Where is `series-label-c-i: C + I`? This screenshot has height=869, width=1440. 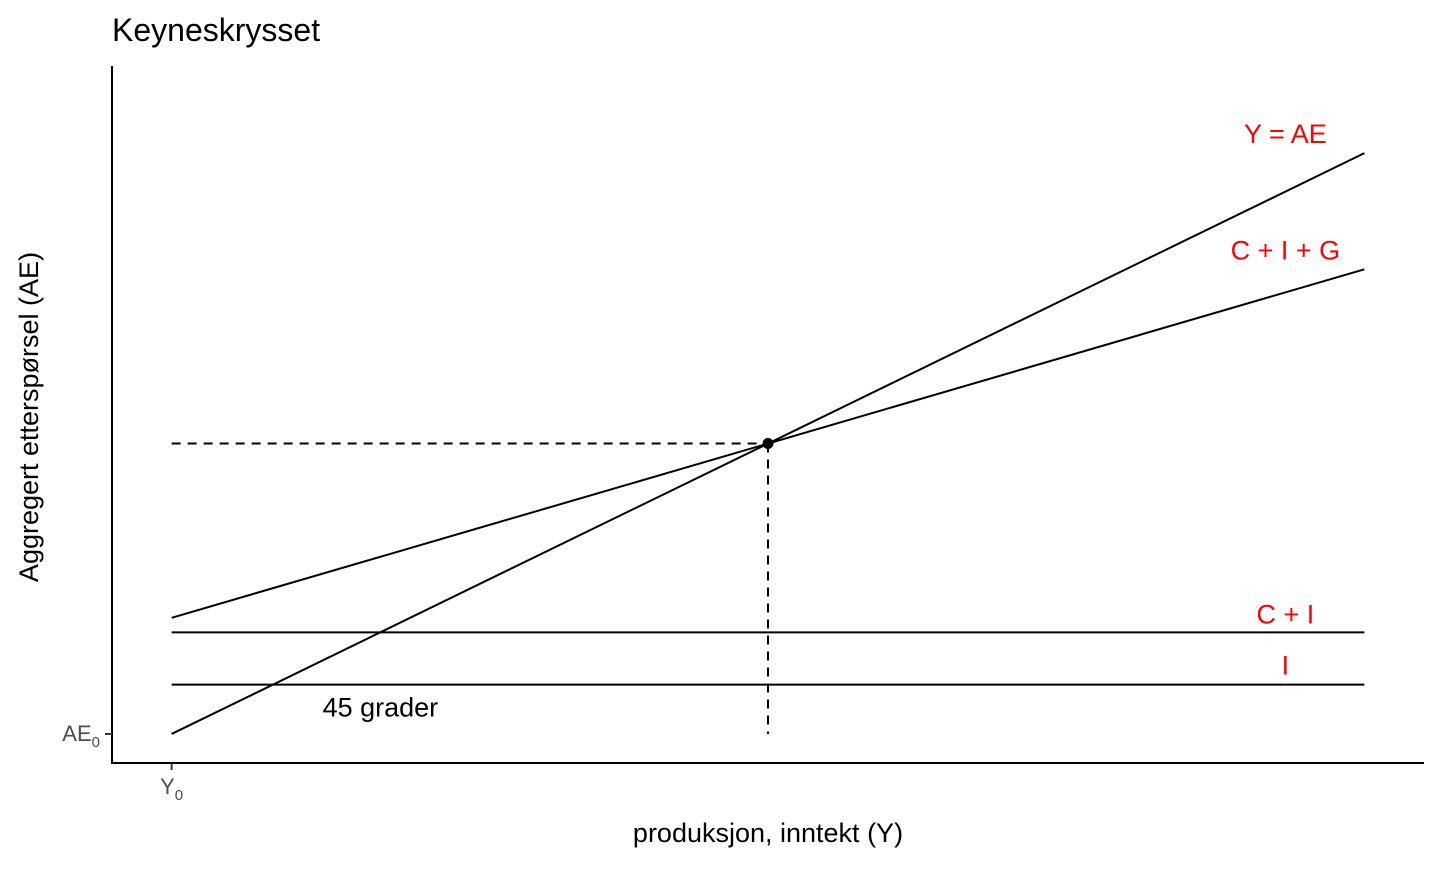
series-label-c-i: C + I is located at coordinates (1285, 614).